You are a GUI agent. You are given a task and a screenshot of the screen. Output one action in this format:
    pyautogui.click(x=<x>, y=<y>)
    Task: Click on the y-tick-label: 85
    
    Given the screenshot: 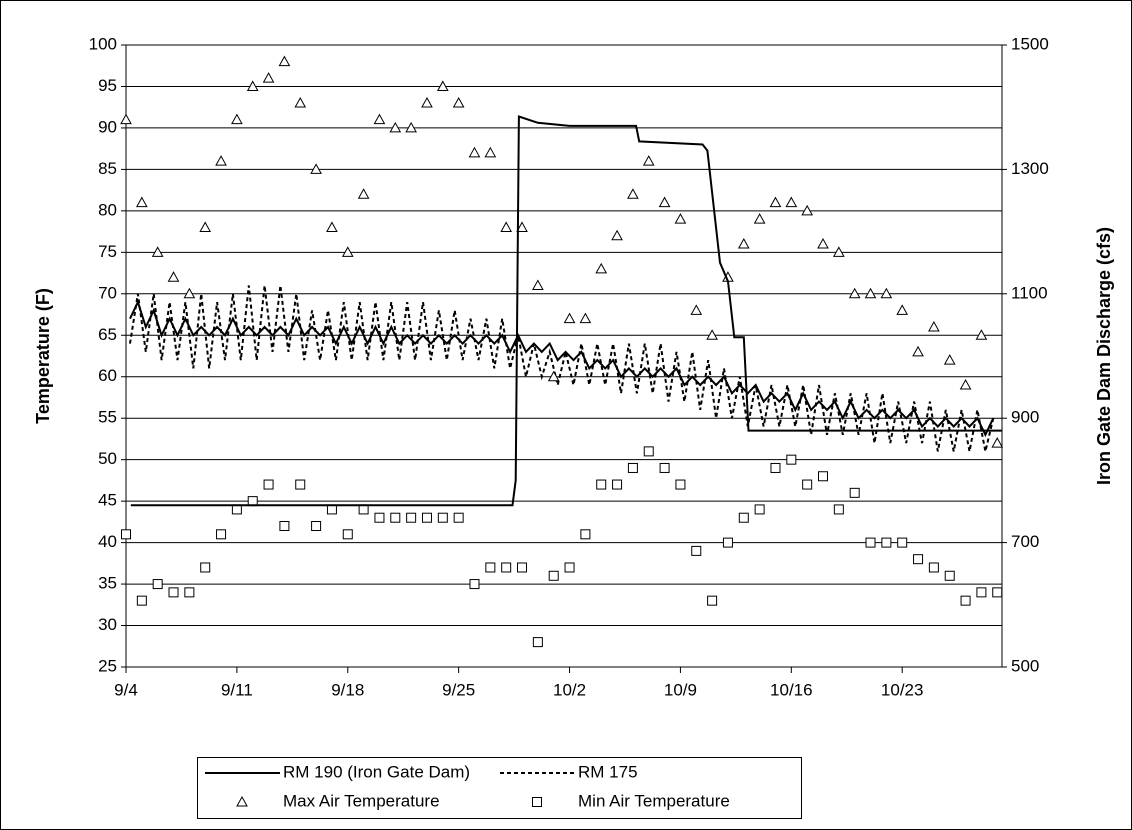 What is the action you would take?
    pyautogui.click(x=107, y=168)
    